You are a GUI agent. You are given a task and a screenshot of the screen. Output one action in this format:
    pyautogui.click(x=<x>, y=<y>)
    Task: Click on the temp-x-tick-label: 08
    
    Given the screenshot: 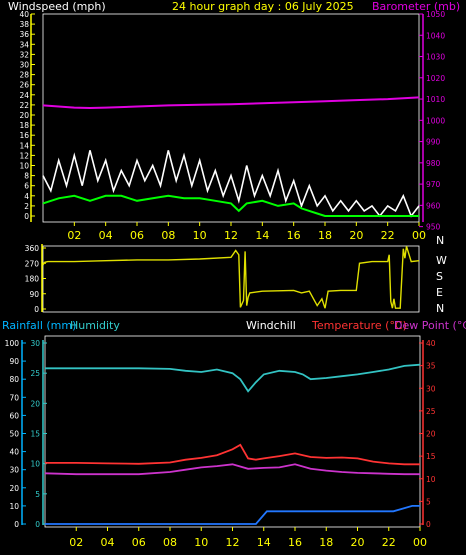 What is the action you would take?
    pyautogui.click(x=170, y=542)
    